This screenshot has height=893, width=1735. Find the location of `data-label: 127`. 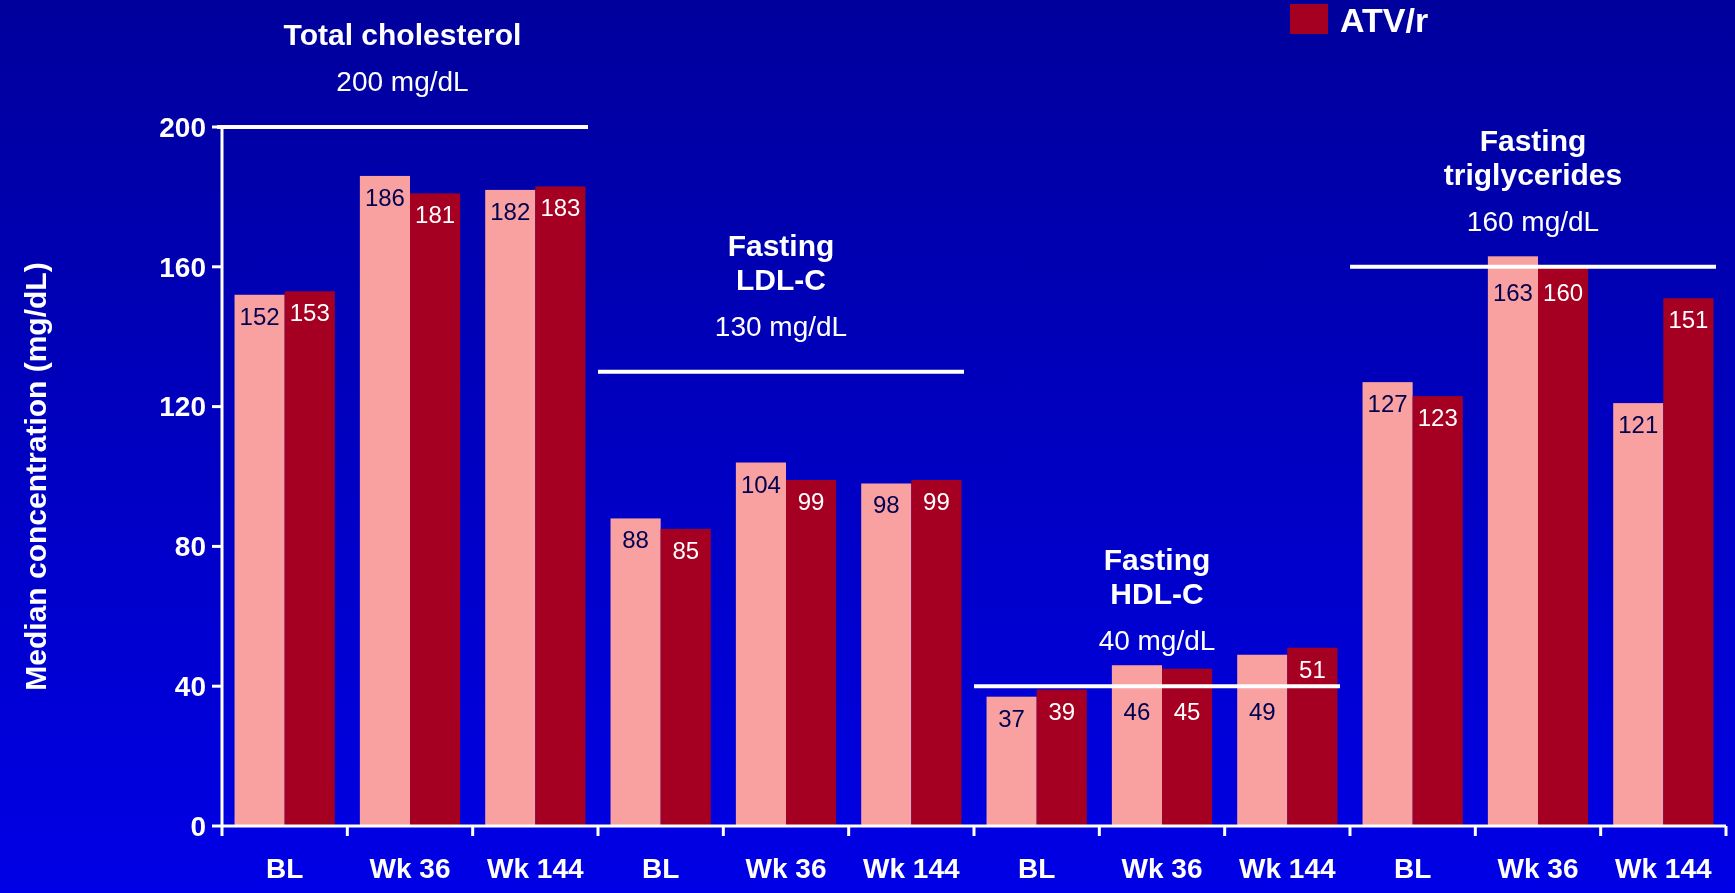

data-label: 127 is located at coordinates (1387, 404).